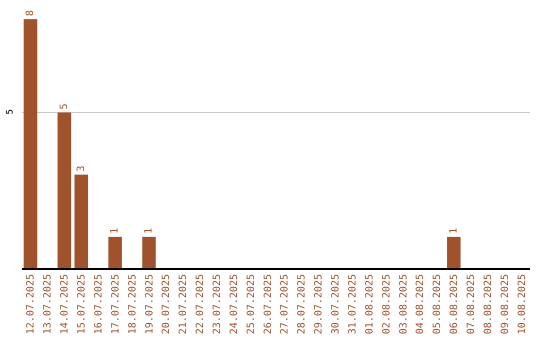 This screenshot has width=540, height=340. Describe the element at coordinates (65, 304) in the screenshot. I see `x-tick-label: 14.07.2025` at that location.